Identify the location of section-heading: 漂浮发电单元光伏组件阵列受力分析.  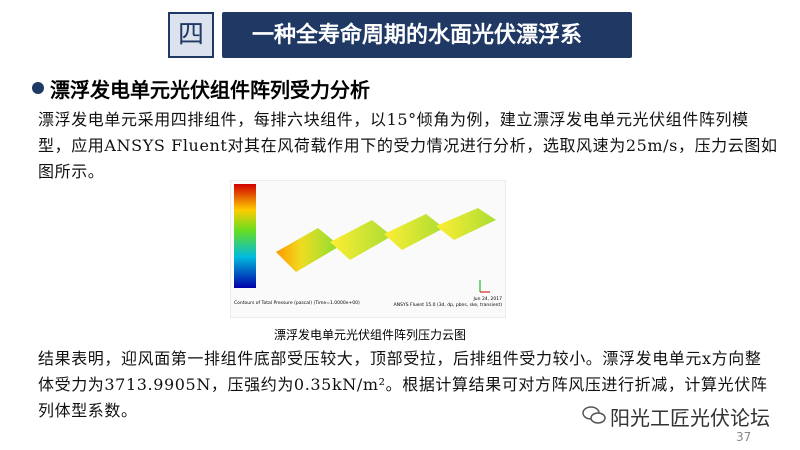
(210, 90).